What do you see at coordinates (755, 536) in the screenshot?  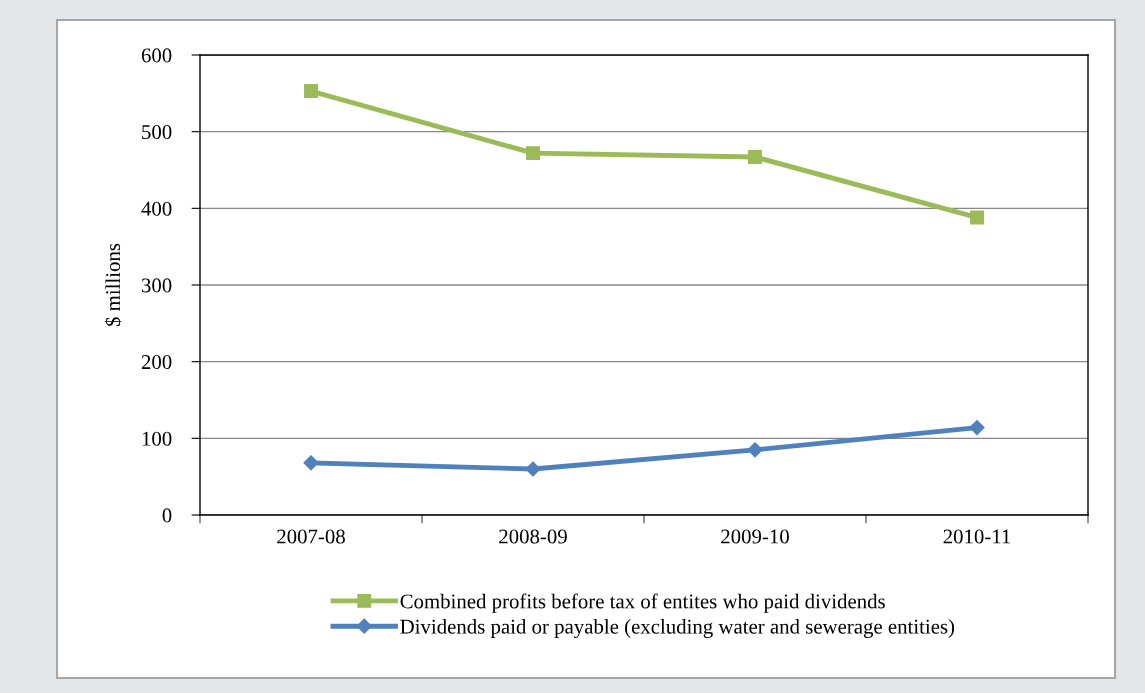 I see `x-tick-label: 2009-10` at bounding box center [755, 536].